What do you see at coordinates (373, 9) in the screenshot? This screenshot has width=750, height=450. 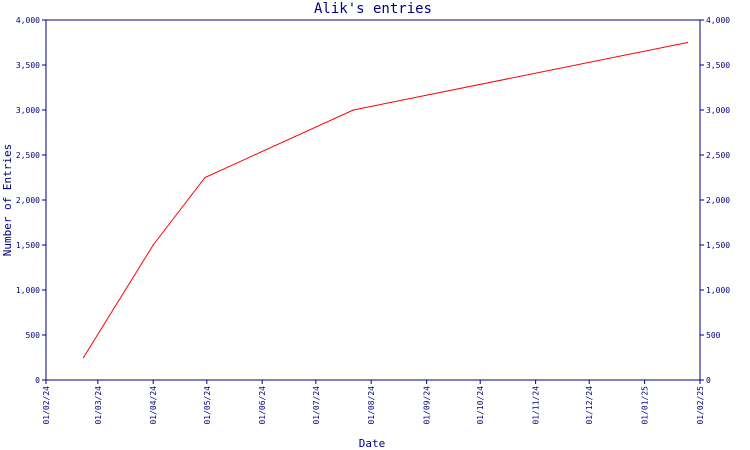 I see `chart-title: Alik's entries` at bounding box center [373, 9].